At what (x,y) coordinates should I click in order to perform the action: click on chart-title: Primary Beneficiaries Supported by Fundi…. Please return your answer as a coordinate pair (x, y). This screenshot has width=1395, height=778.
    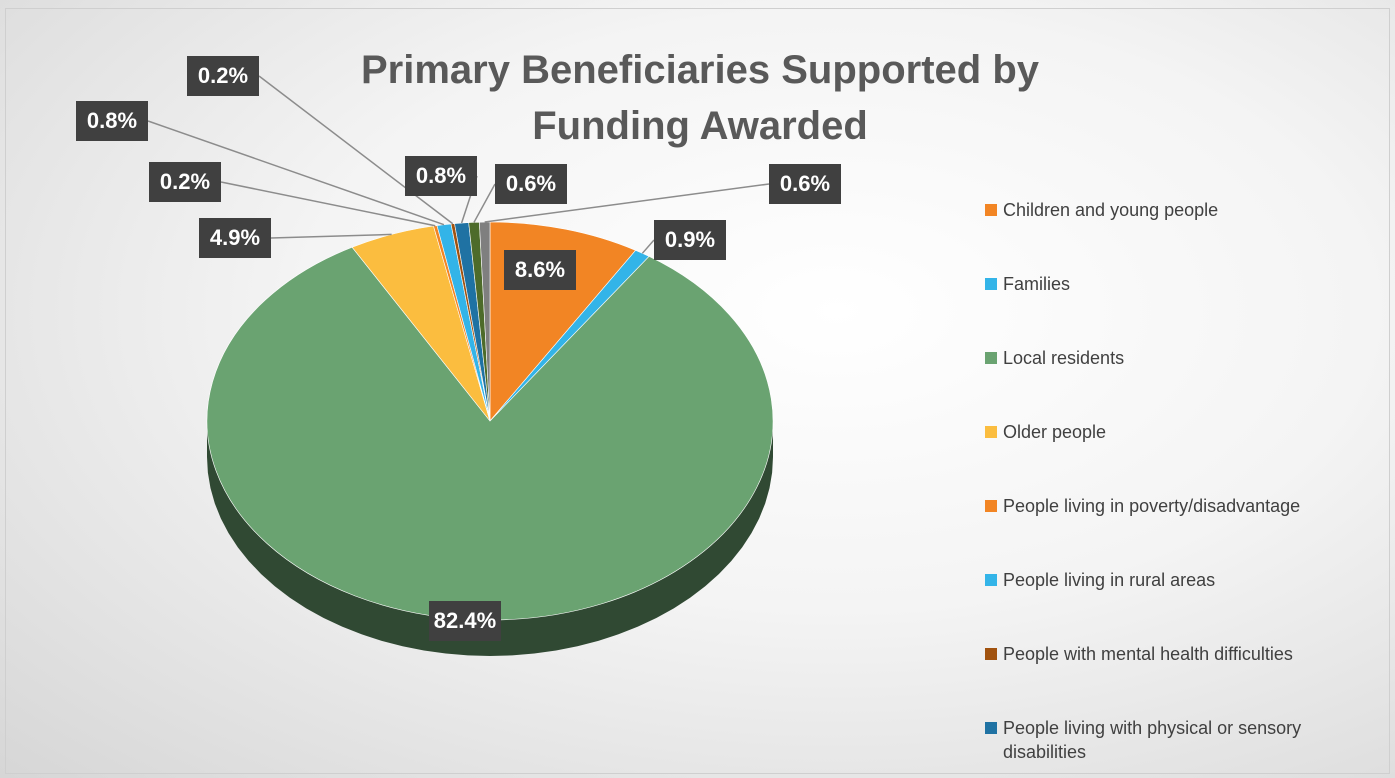
    Looking at the image, I should click on (699, 98).